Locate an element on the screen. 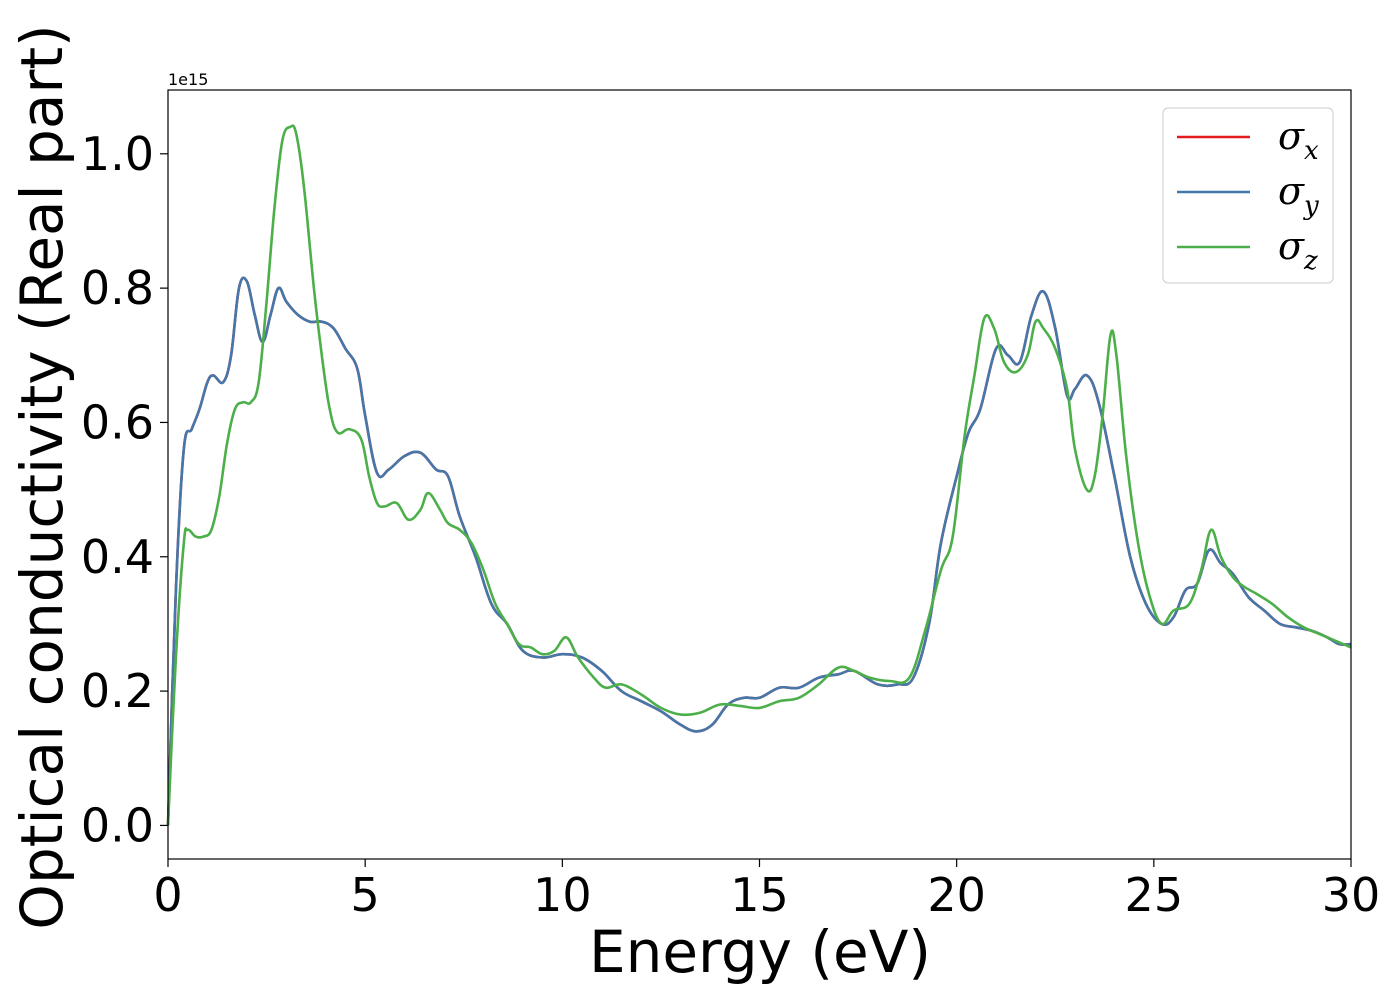  x-axis-title: Energy (eV) is located at coordinates (760, 952).